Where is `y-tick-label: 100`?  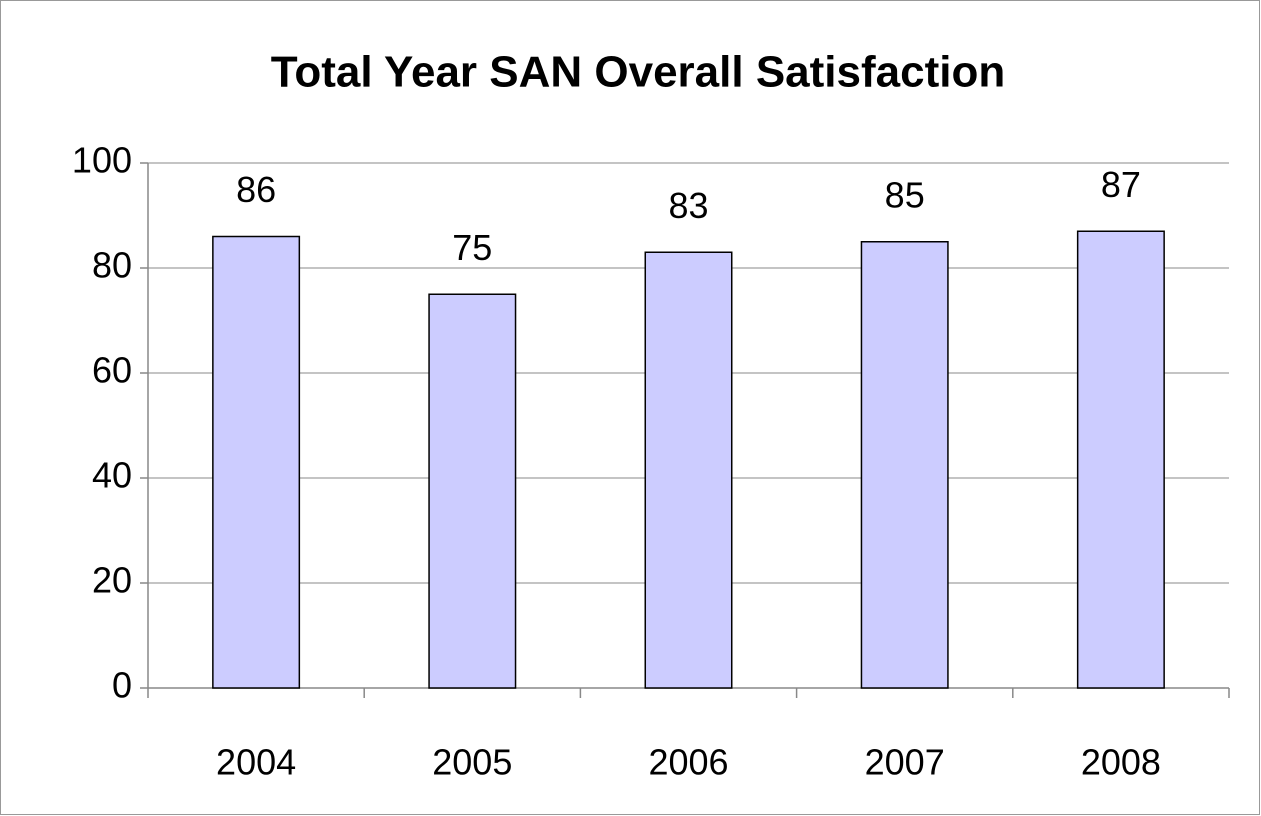 y-tick-label: 100 is located at coordinates (102, 160).